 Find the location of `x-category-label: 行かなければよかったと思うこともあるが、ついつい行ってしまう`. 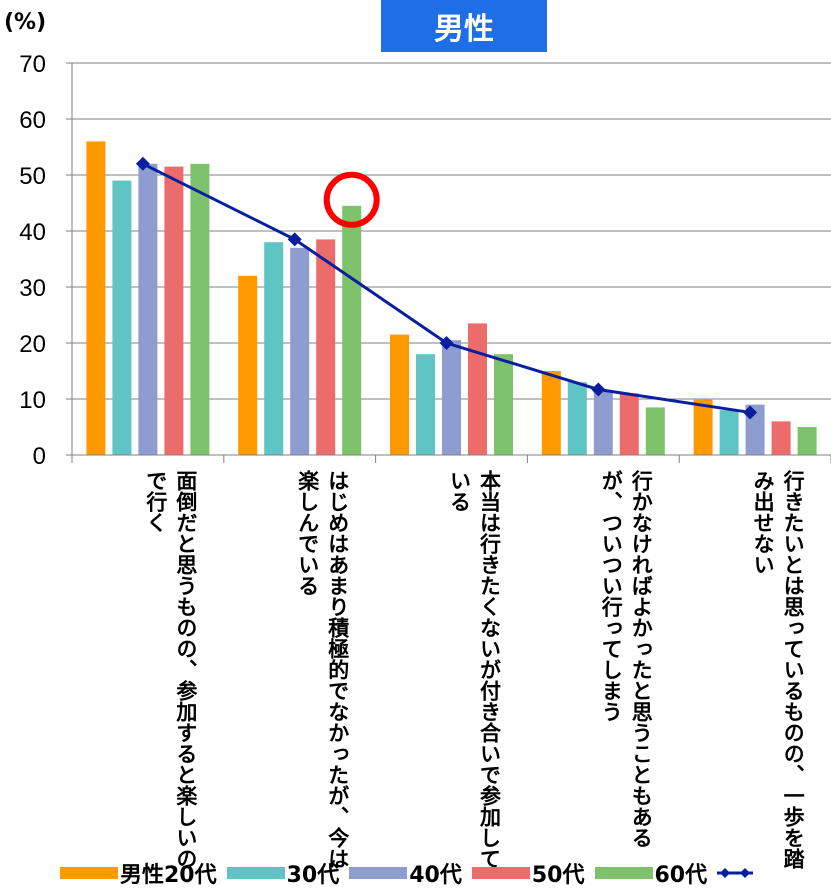

x-category-label: 行かなければよかったと思うこともあるが、ついつい行ってしまう is located at coordinates (626, 659).